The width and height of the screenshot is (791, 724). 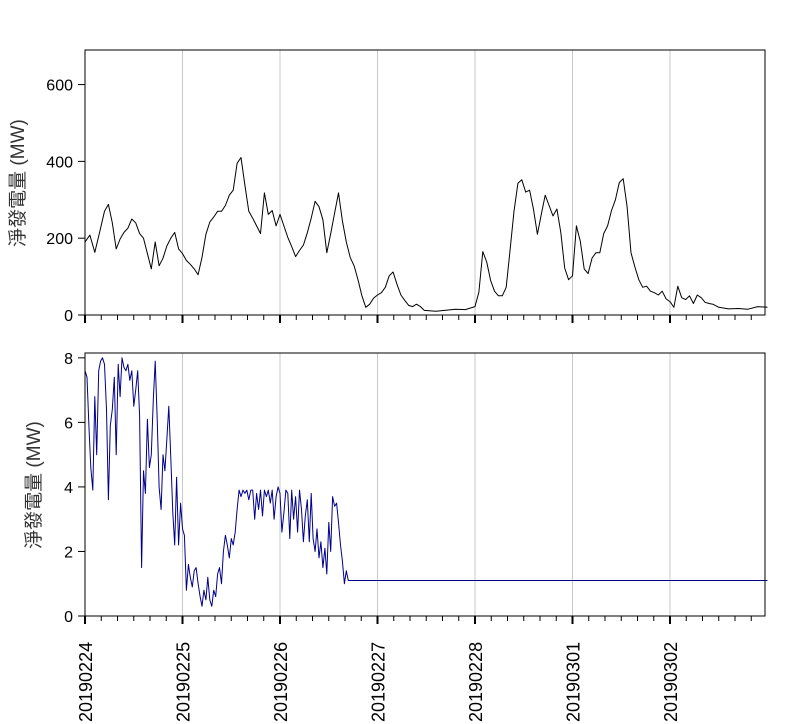 I want to click on y-axis-top: 0 200 400 600, so click(x=65, y=201).